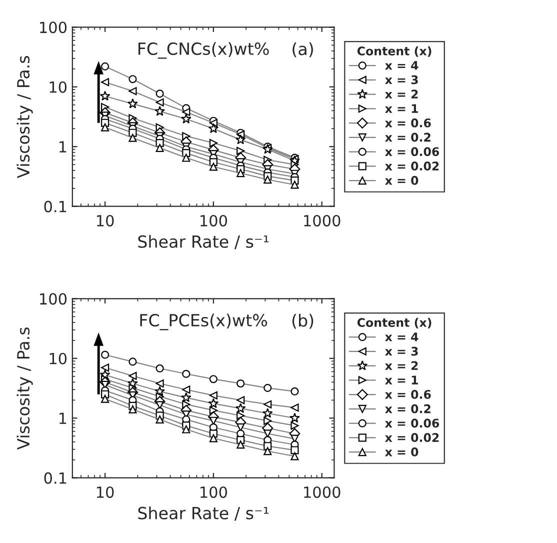 Image resolution: width=557 pixels, height=543 pixels. What do you see at coordinates (204, 322) in the screenshot?
I see `annotation: FC_PCEs(x)wt%` at bounding box center [204, 322].